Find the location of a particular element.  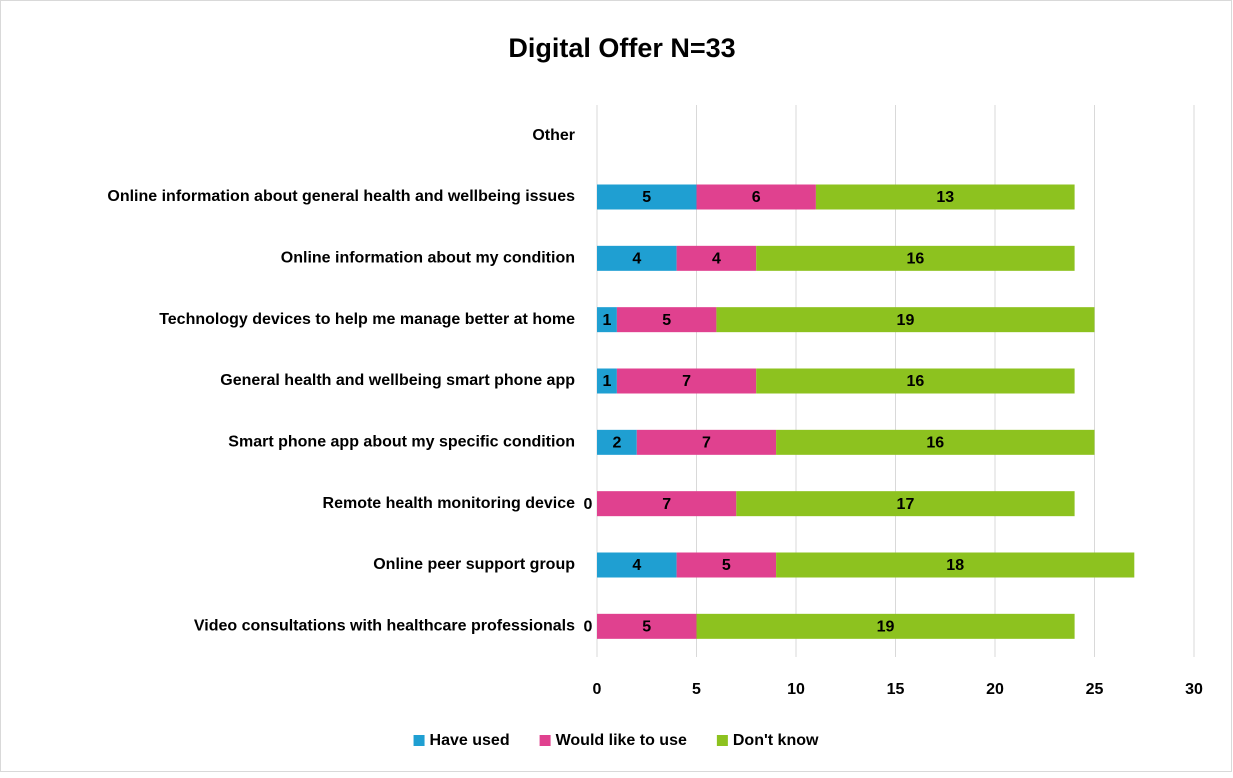

y-tick-label: Online peer support group is located at coordinates (474, 564).